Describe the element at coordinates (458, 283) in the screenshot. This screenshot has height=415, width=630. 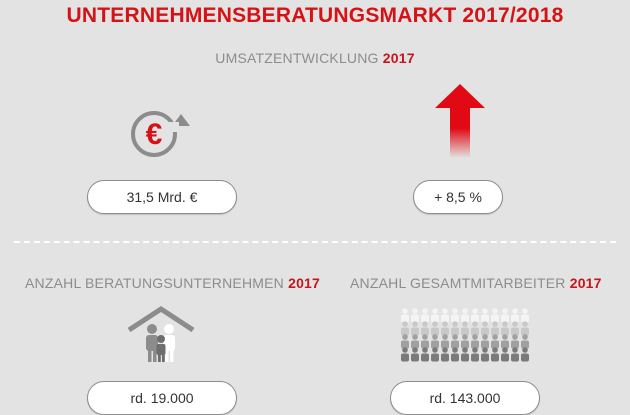
I see `employees-label: ANZAHL GESAMTMITARBEITER` at that location.